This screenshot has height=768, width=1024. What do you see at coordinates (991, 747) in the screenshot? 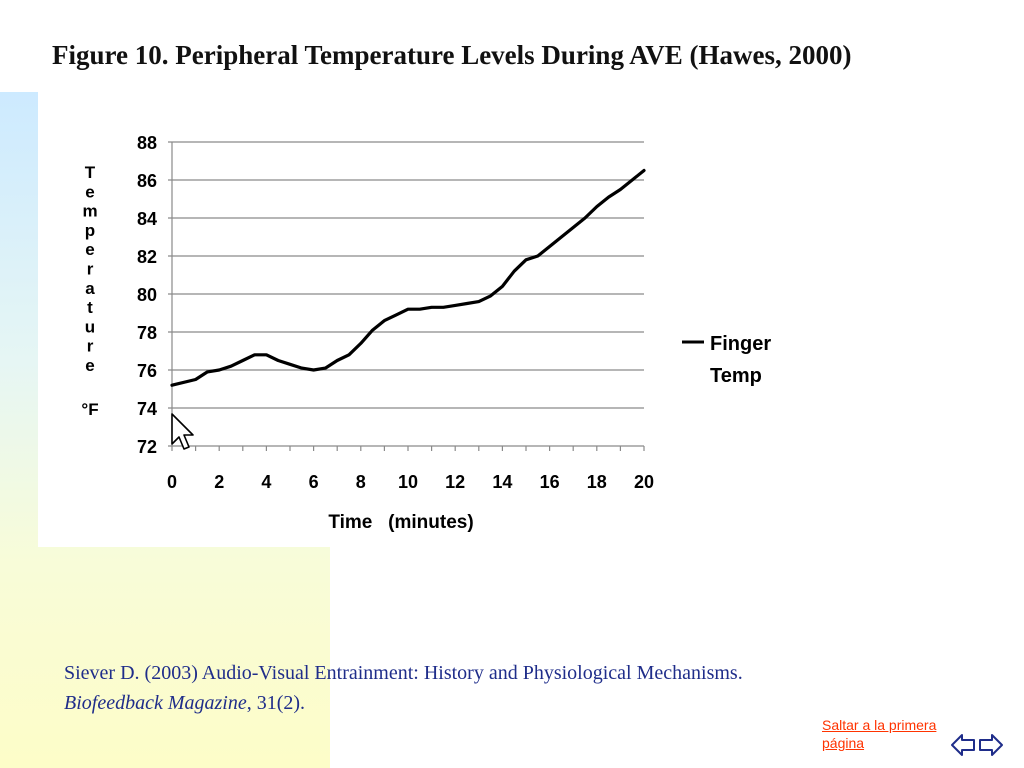
I see `arrow-right-outline-icon` at bounding box center [991, 747].